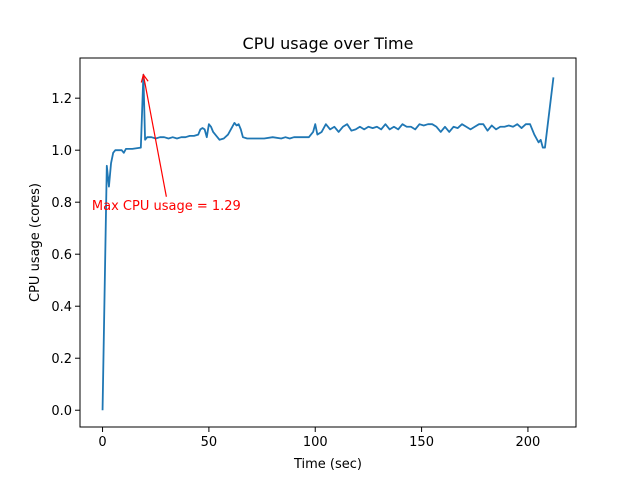 Image resolution: width=640 pixels, height=480 pixels. What do you see at coordinates (61, 255) in the screenshot?
I see `y-tick-label: 0.6` at bounding box center [61, 255].